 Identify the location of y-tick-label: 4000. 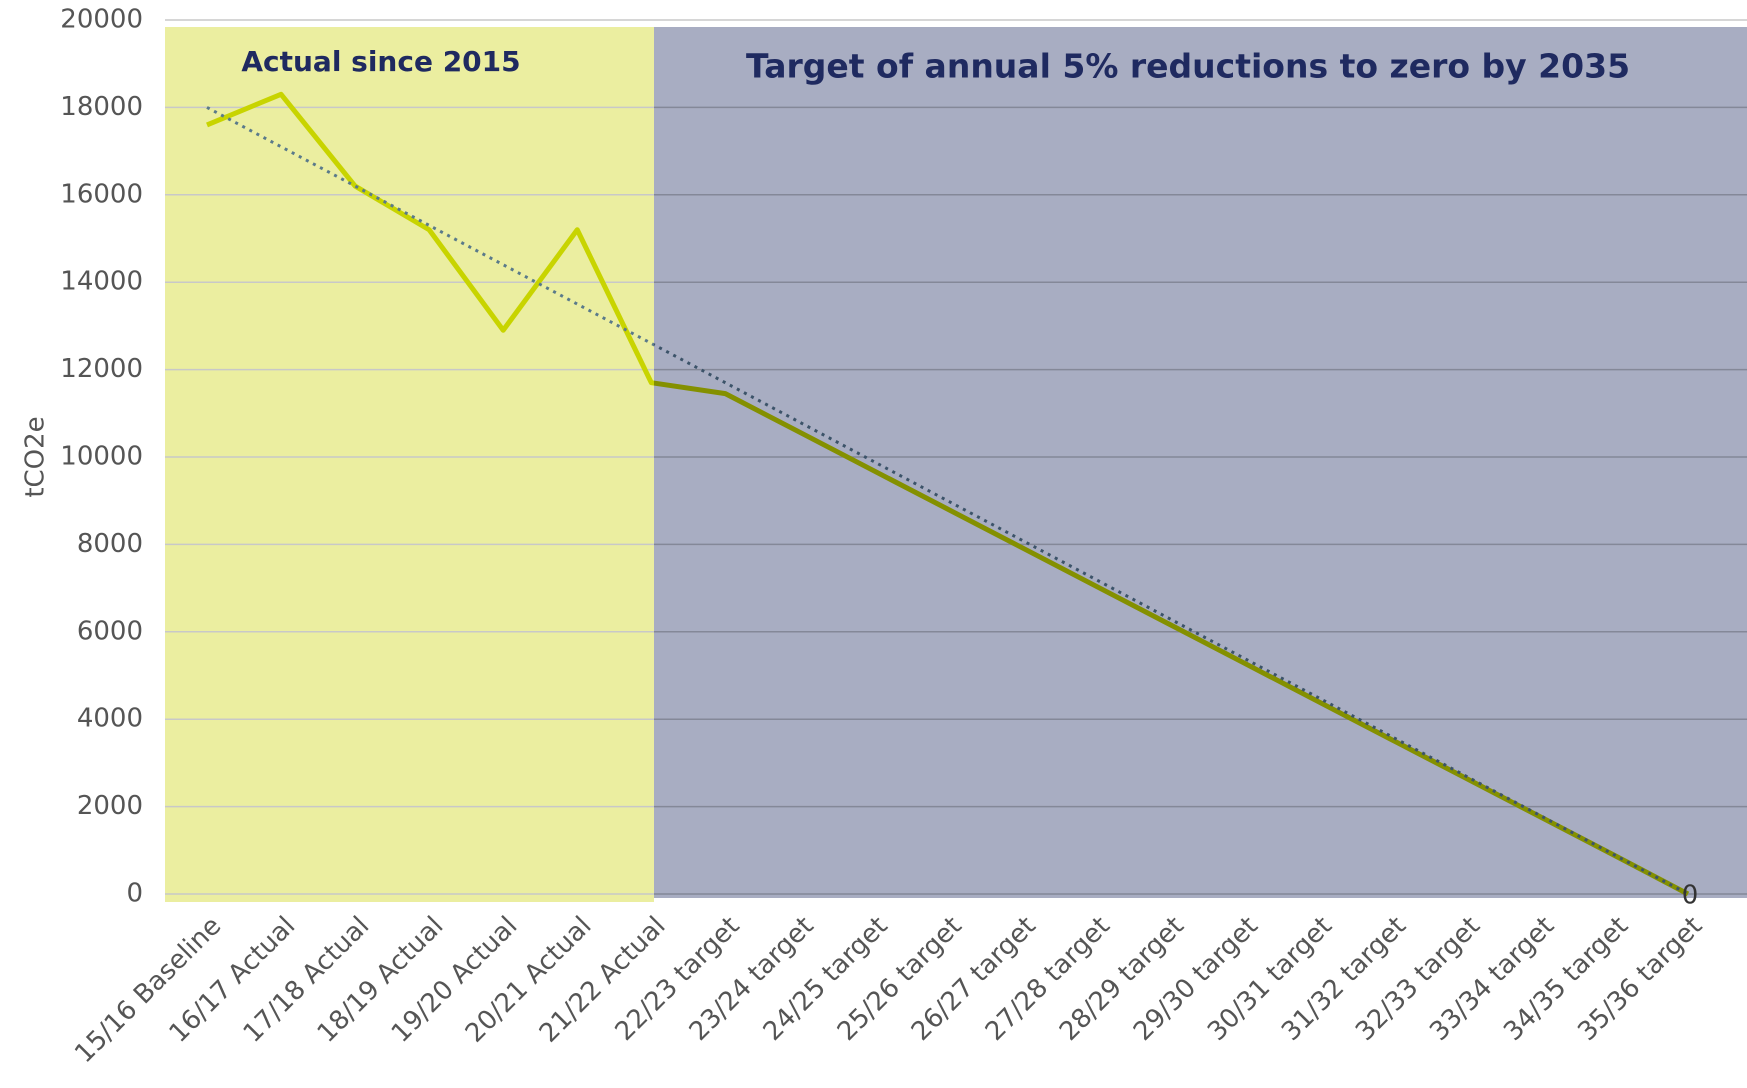
(110, 719).